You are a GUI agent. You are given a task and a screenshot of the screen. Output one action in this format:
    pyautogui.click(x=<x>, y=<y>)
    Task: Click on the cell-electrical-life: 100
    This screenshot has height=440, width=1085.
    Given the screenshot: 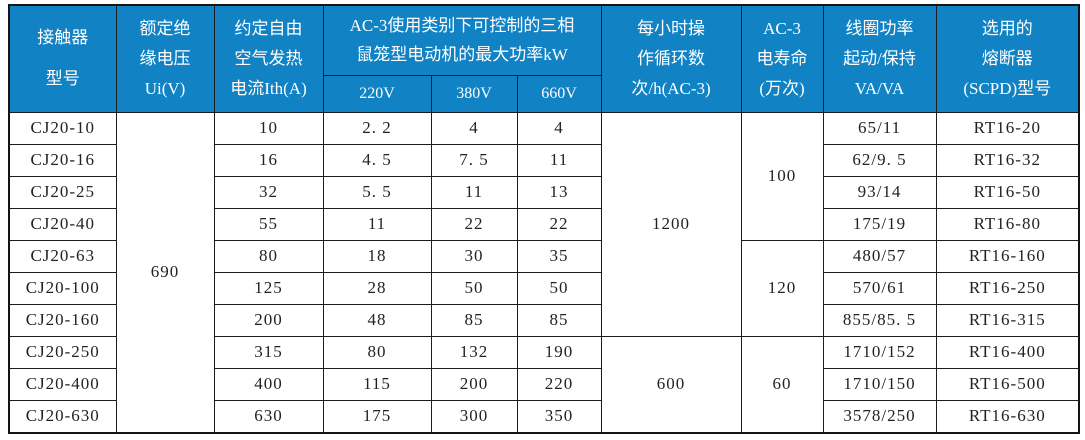 What is the action you would take?
    pyautogui.click(x=782, y=176)
    